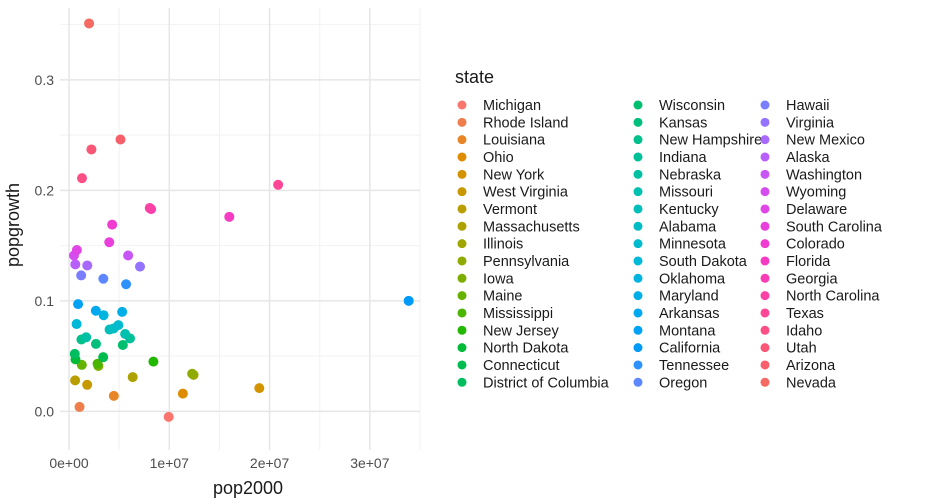 The image size is (936, 504). I want to click on legend-key-missouri, so click(638, 192).